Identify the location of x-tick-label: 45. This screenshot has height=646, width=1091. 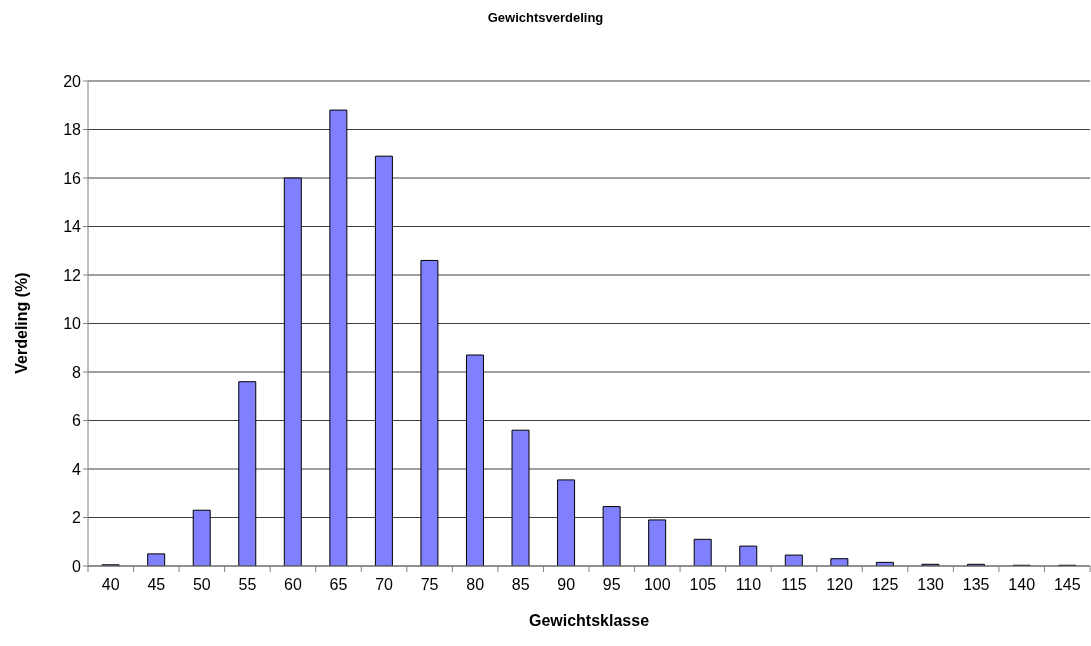
(156, 584).